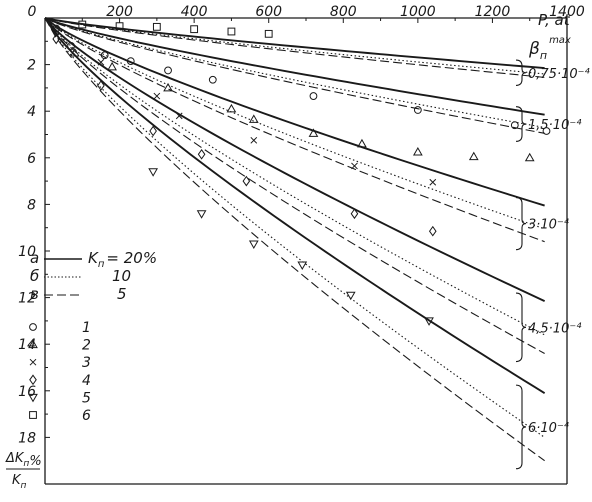 The height and width of the screenshot is (502, 592). Describe the element at coordinates (343, 12) in the screenshot. I see `x-tick-label: 800` at that location.